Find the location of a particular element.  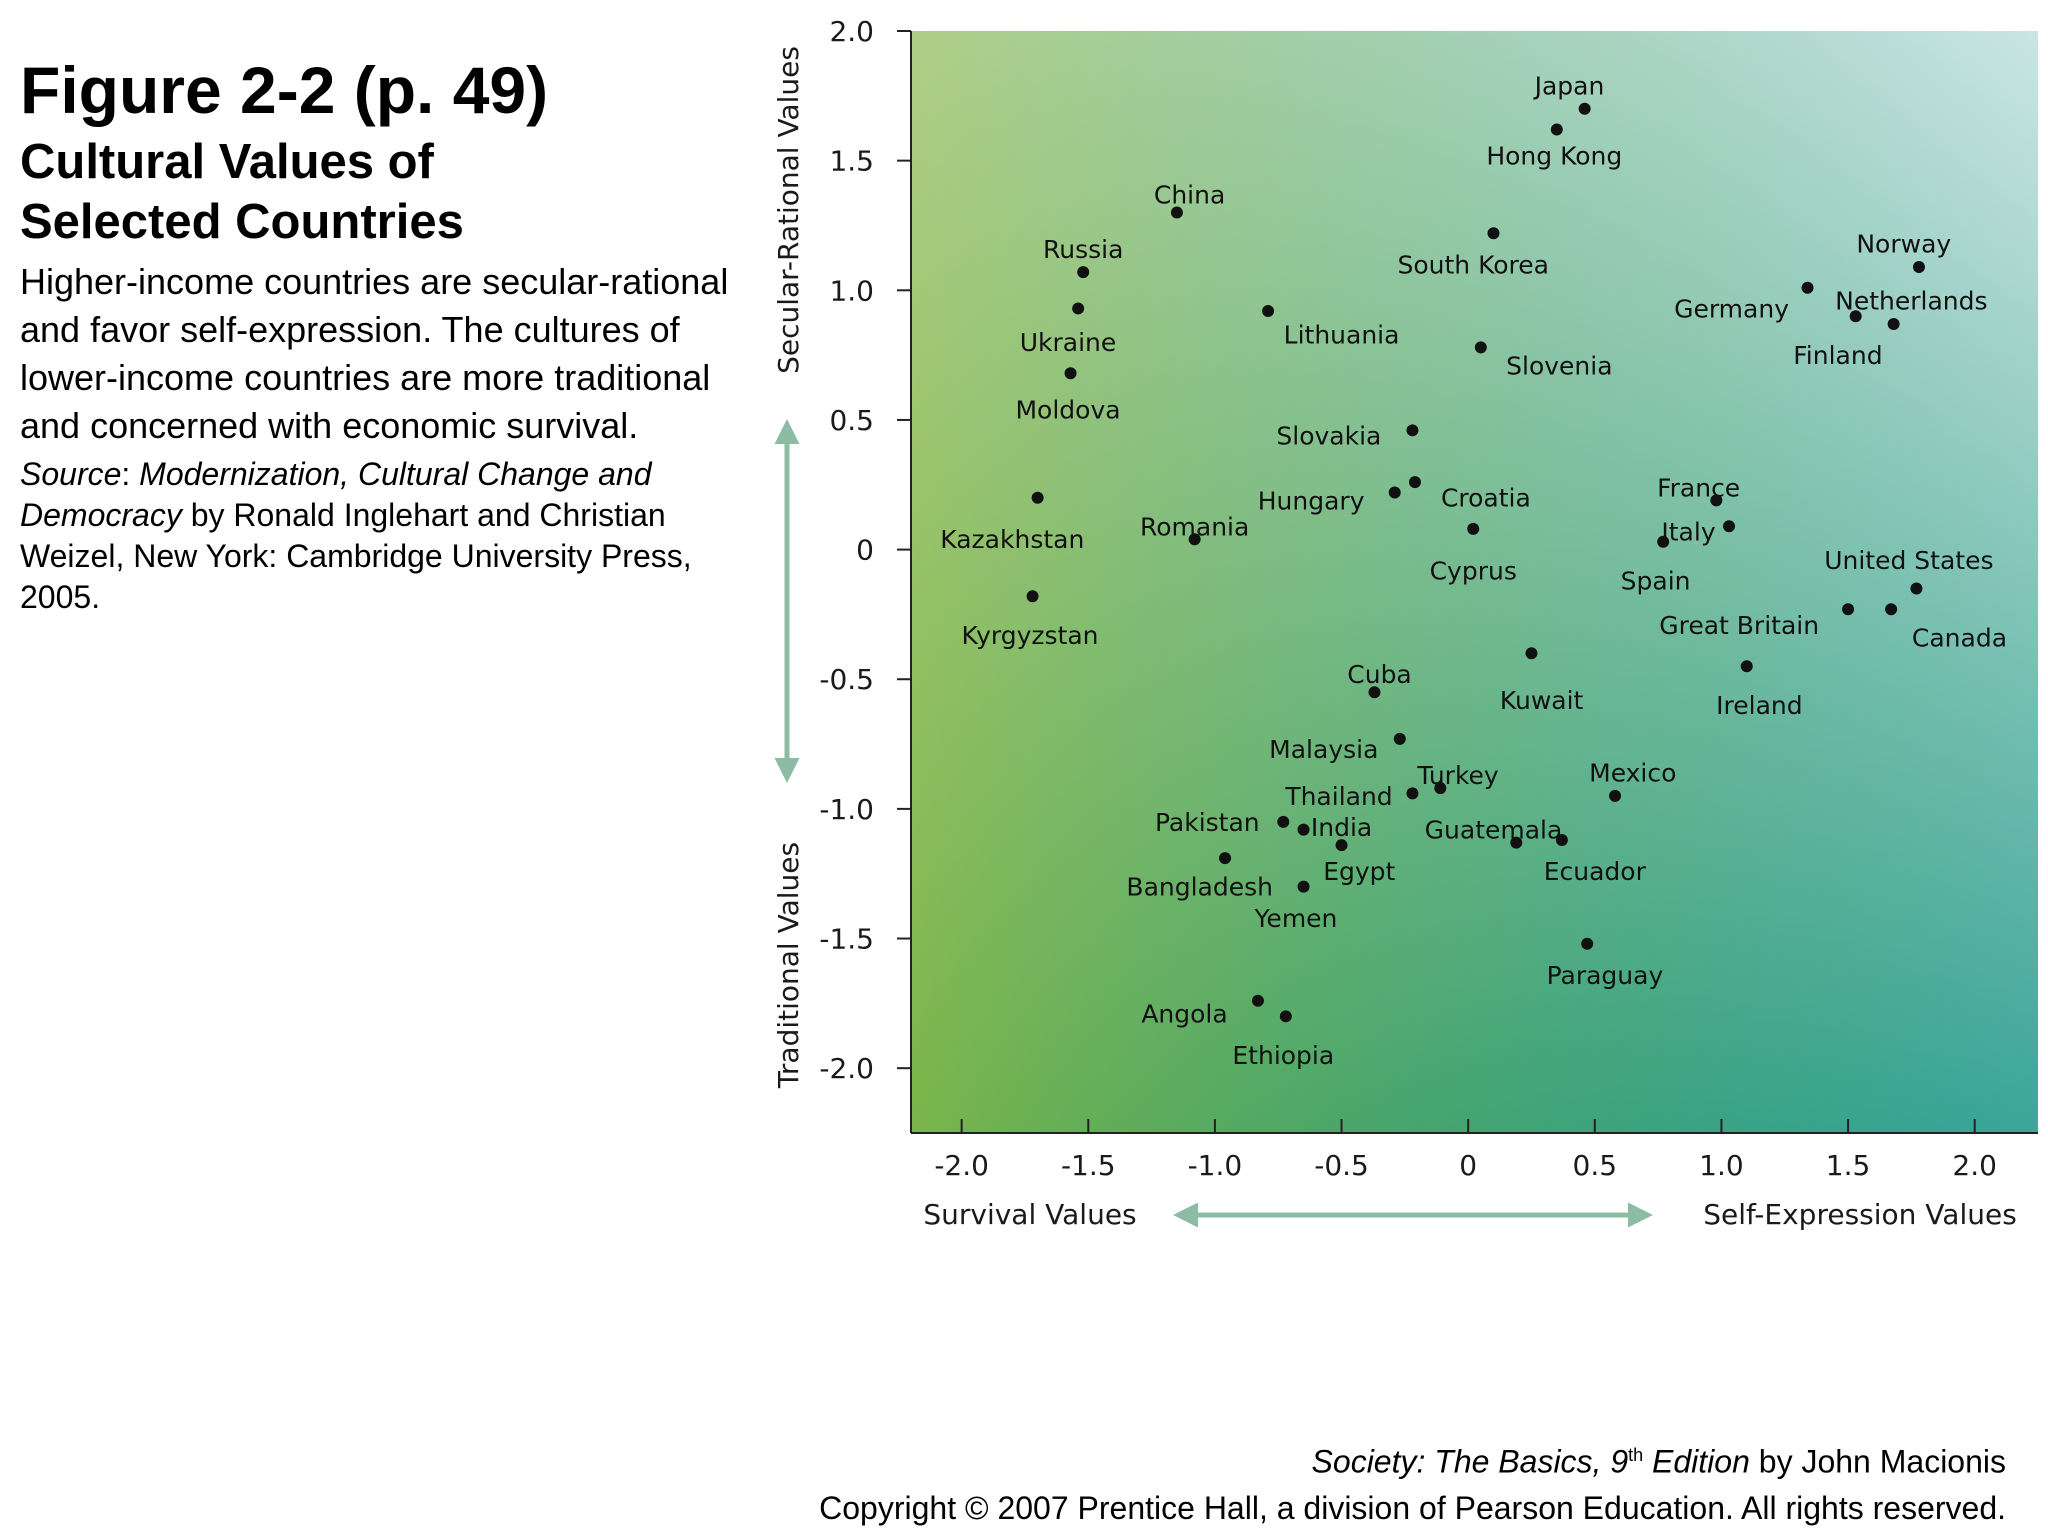

data-point-label: Romania is located at coordinates (1194, 526).